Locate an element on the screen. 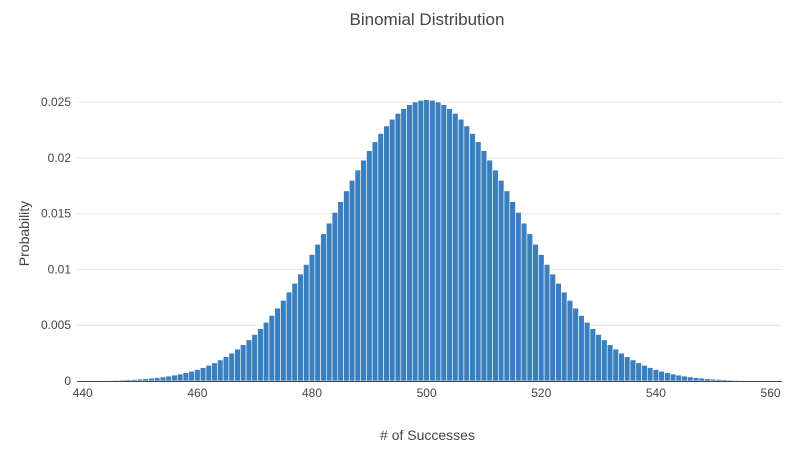 This screenshot has width=800, height=457. x-tick-label: 440 is located at coordinates (83, 393).